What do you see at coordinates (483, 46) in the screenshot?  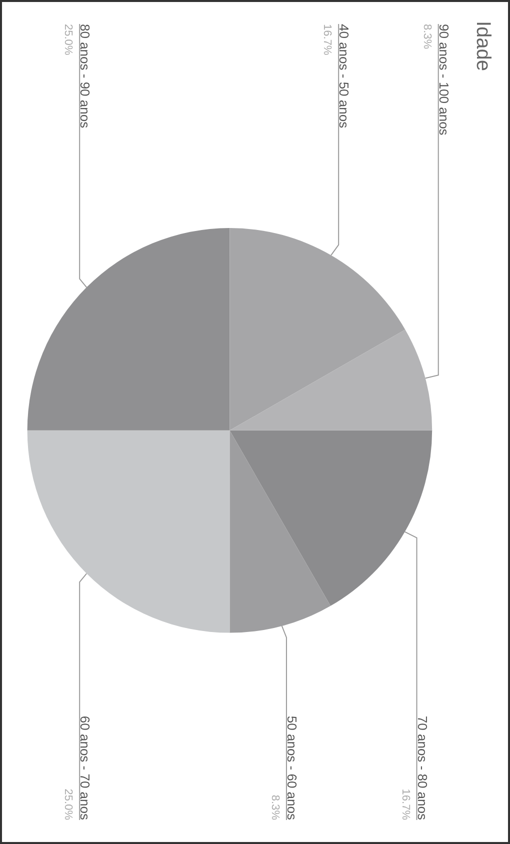 I see `text: Idade` at bounding box center [483, 46].